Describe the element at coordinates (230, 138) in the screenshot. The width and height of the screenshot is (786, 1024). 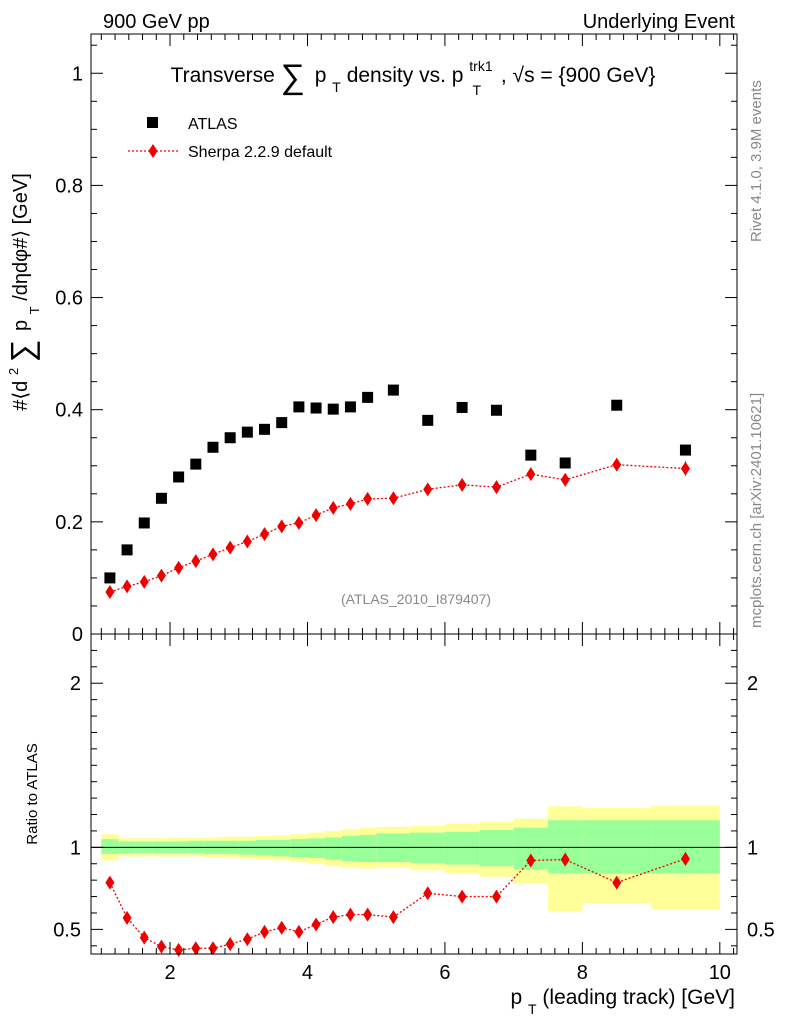
I see `legend: ATLAS Sherpa 2.2.9 default` at that location.